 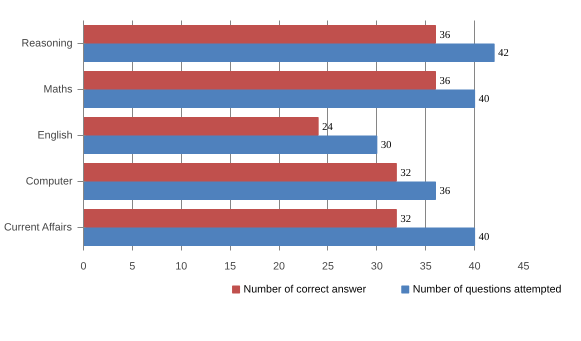 What do you see at coordinates (328, 127) in the screenshot?
I see `data-label: 24` at bounding box center [328, 127].